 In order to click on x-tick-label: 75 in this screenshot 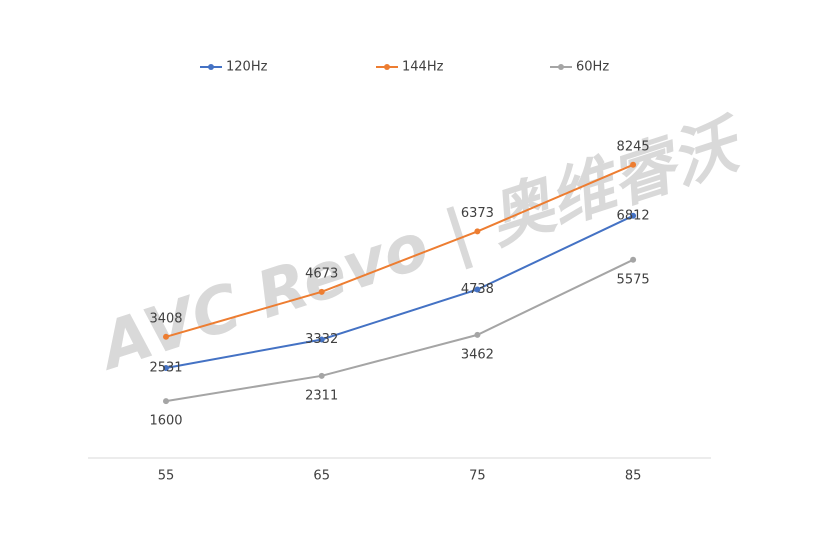, I will do `click(477, 476)`.